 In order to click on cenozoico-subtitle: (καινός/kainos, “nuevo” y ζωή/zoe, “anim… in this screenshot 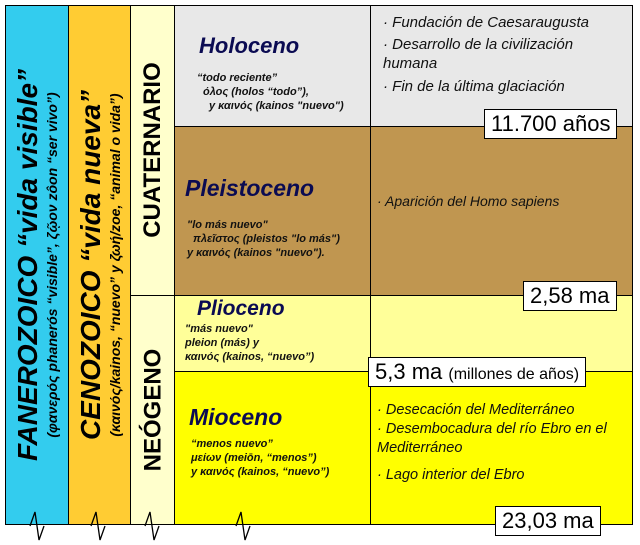, I will do `click(115, 265)`.